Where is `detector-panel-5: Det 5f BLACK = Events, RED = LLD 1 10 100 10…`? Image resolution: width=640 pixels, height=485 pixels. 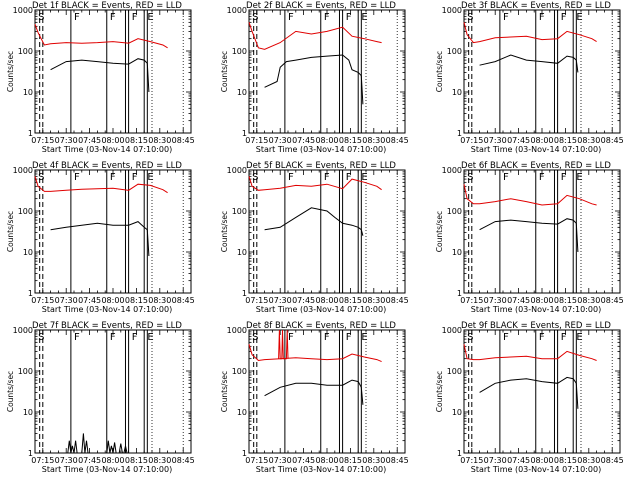 detector-panel-5: Det 5f BLACK = Events, RED = LLD 1 10 100 10… is located at coordinates (314, 237).